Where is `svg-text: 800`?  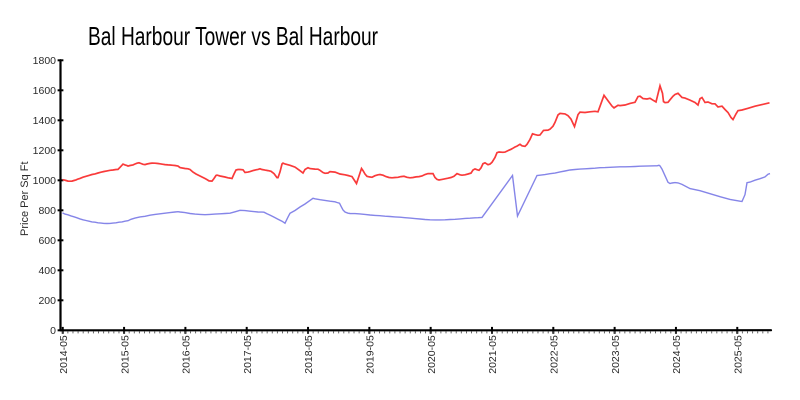 svg-text: 800 is located at coordinates (47, 211).